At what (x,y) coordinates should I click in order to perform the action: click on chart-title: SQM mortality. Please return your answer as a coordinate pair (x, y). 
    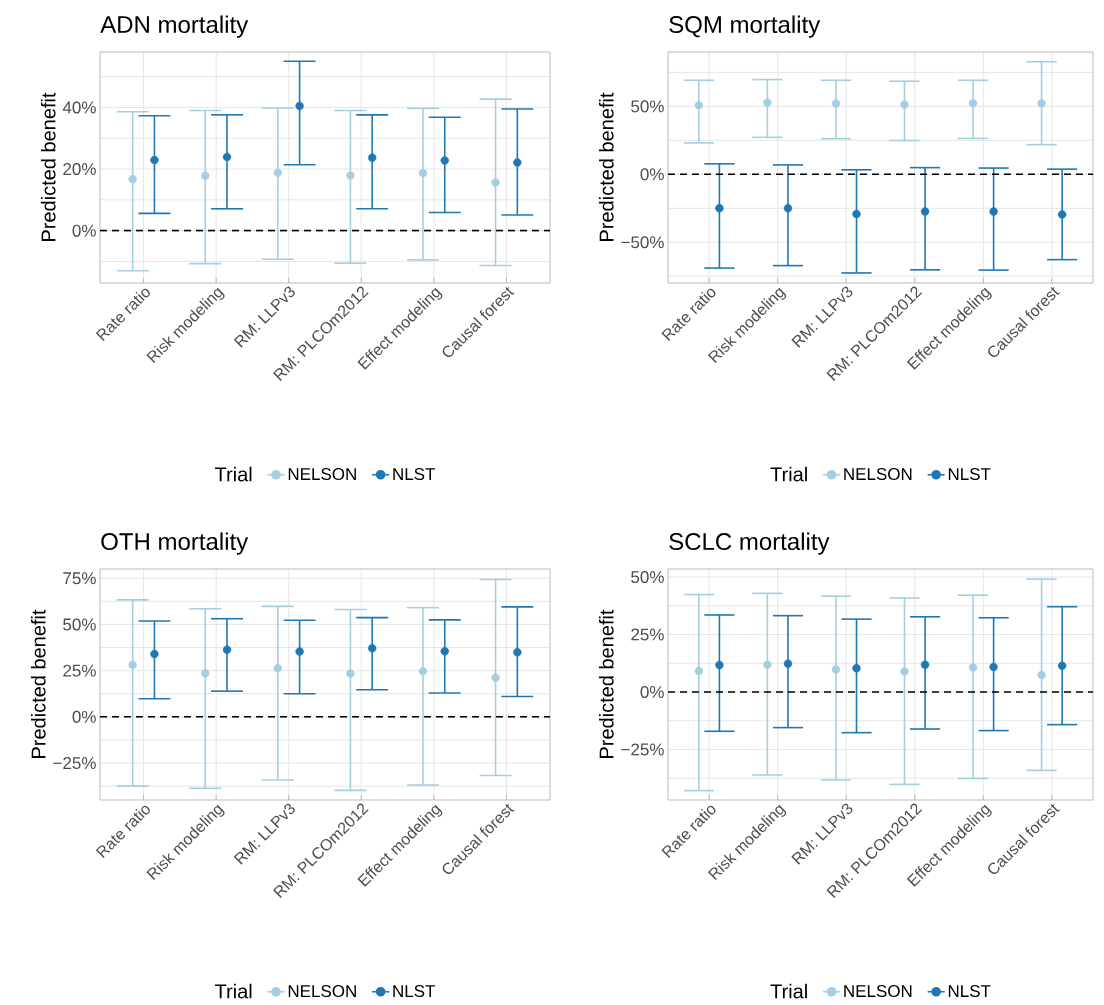
    Looking at the image, I should click on (745, 26).